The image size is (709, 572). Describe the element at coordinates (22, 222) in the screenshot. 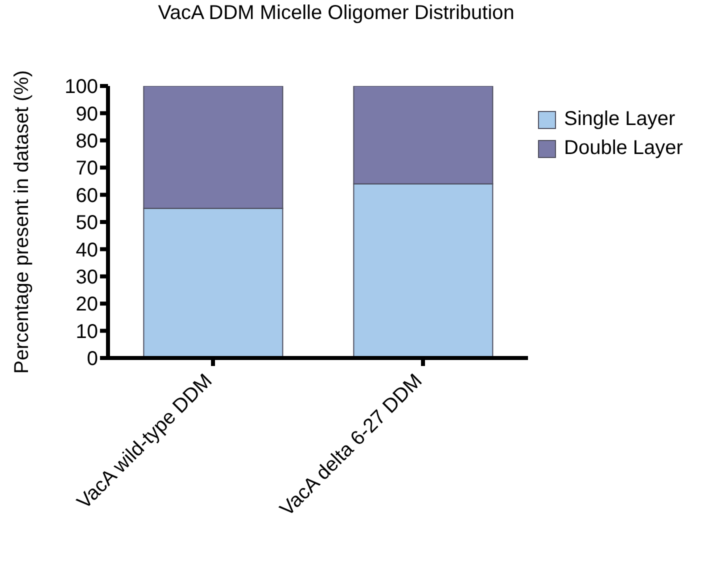

I see `y-axis-title: Percentage present in dataset (%)` at that location.